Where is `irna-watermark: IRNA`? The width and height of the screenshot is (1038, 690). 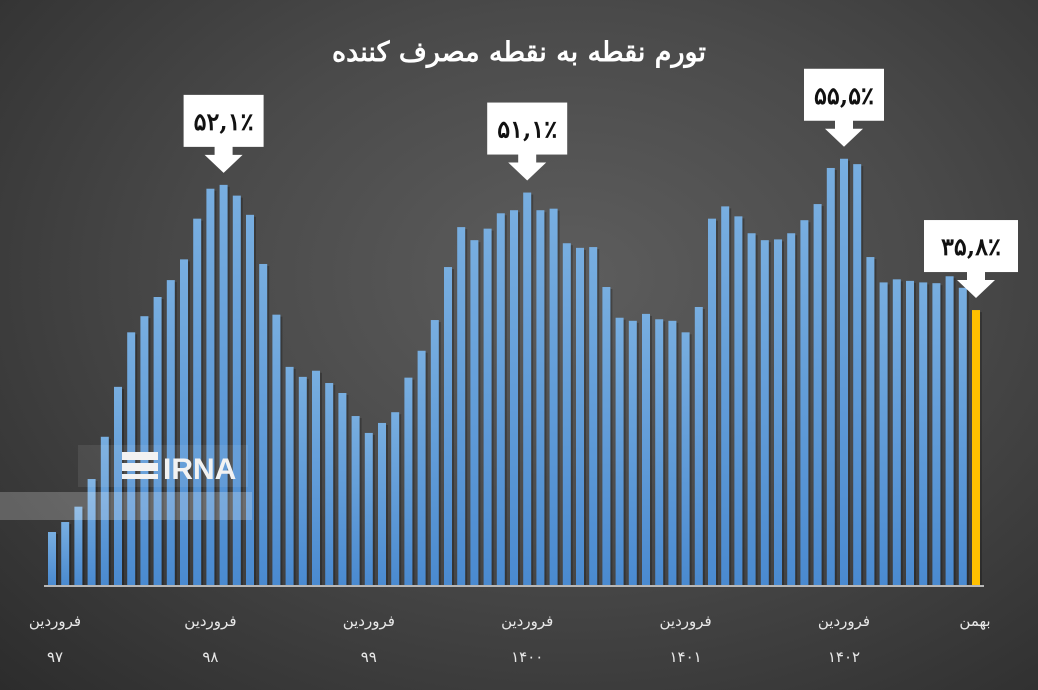
irna-watermark: IRNA is located at coordinates (126, 482).